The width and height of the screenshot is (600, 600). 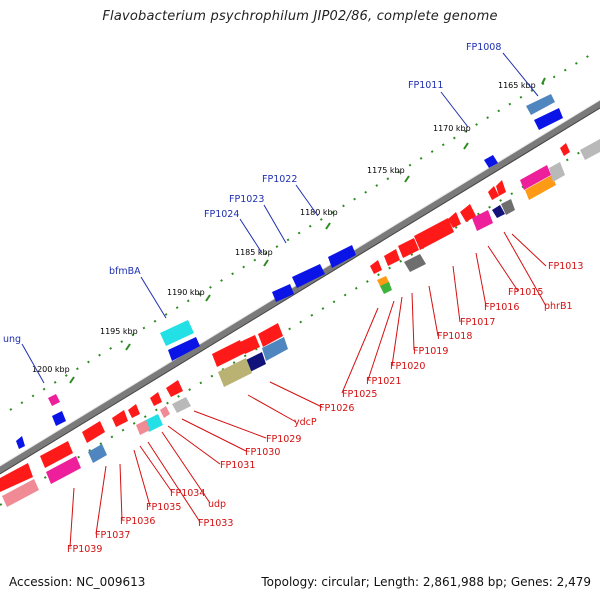 I want to click on leader-fp1020, so click(x=397, y=331).